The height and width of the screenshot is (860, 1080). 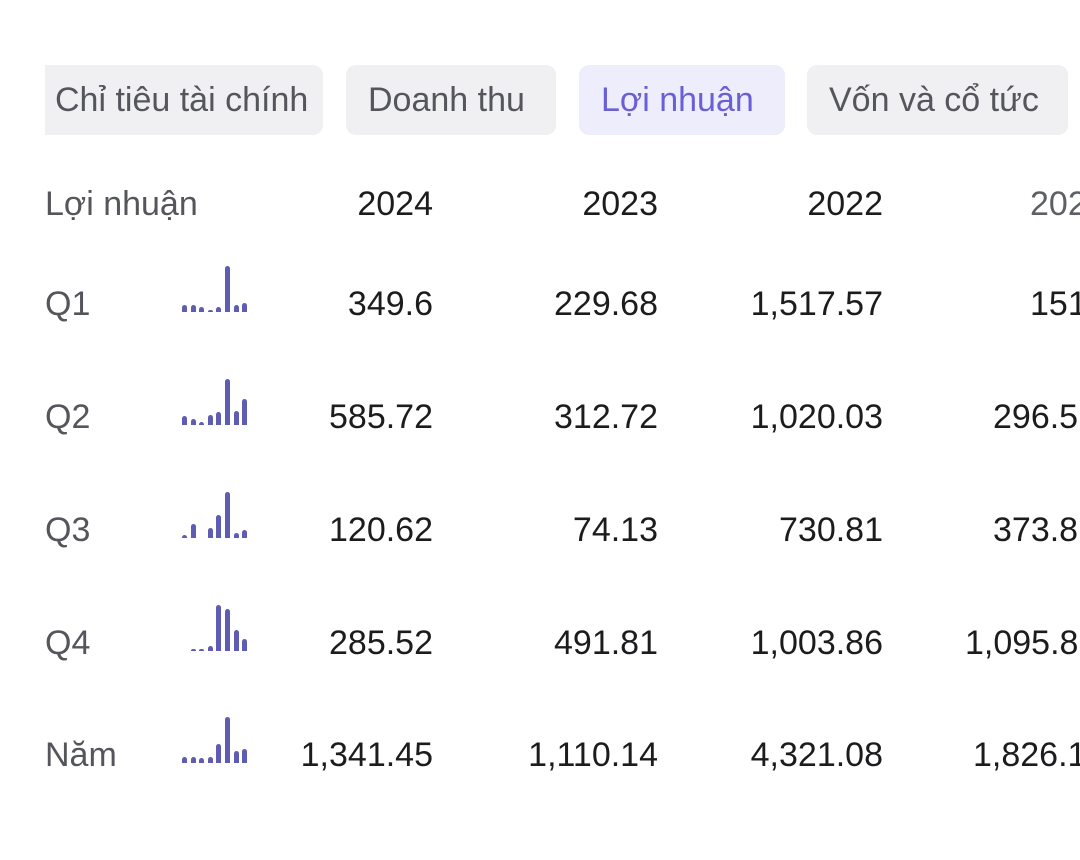 What do you see at coordinates (816, 417) in the screenshot?
I see `row-value: 1,020.03` at bounding box center [816, 417].